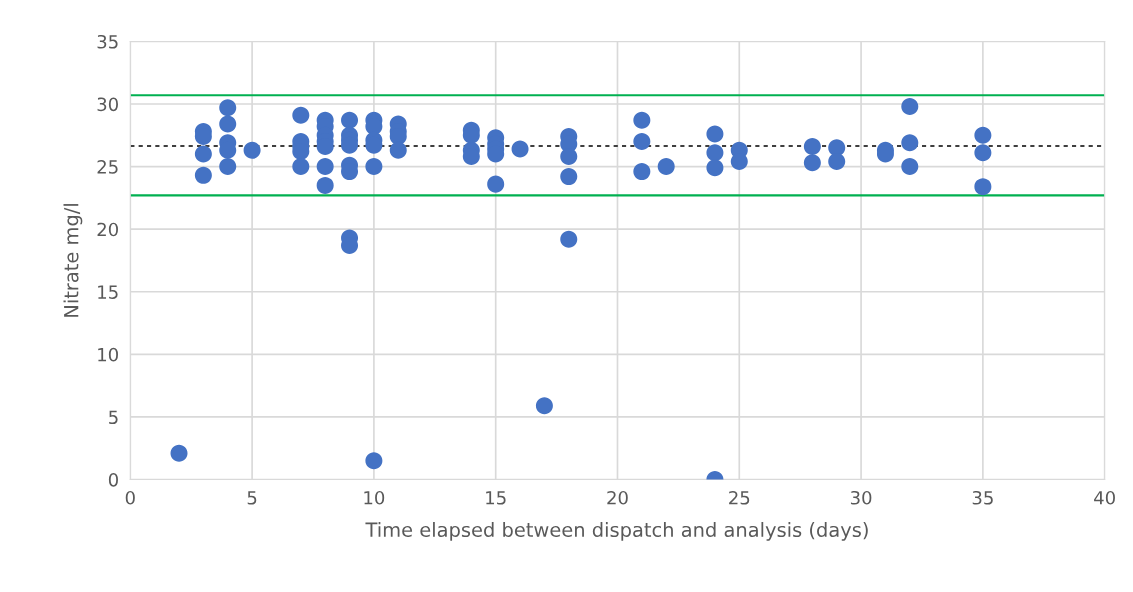  I want to click on x-tick-label: 30, so click(861, 497).